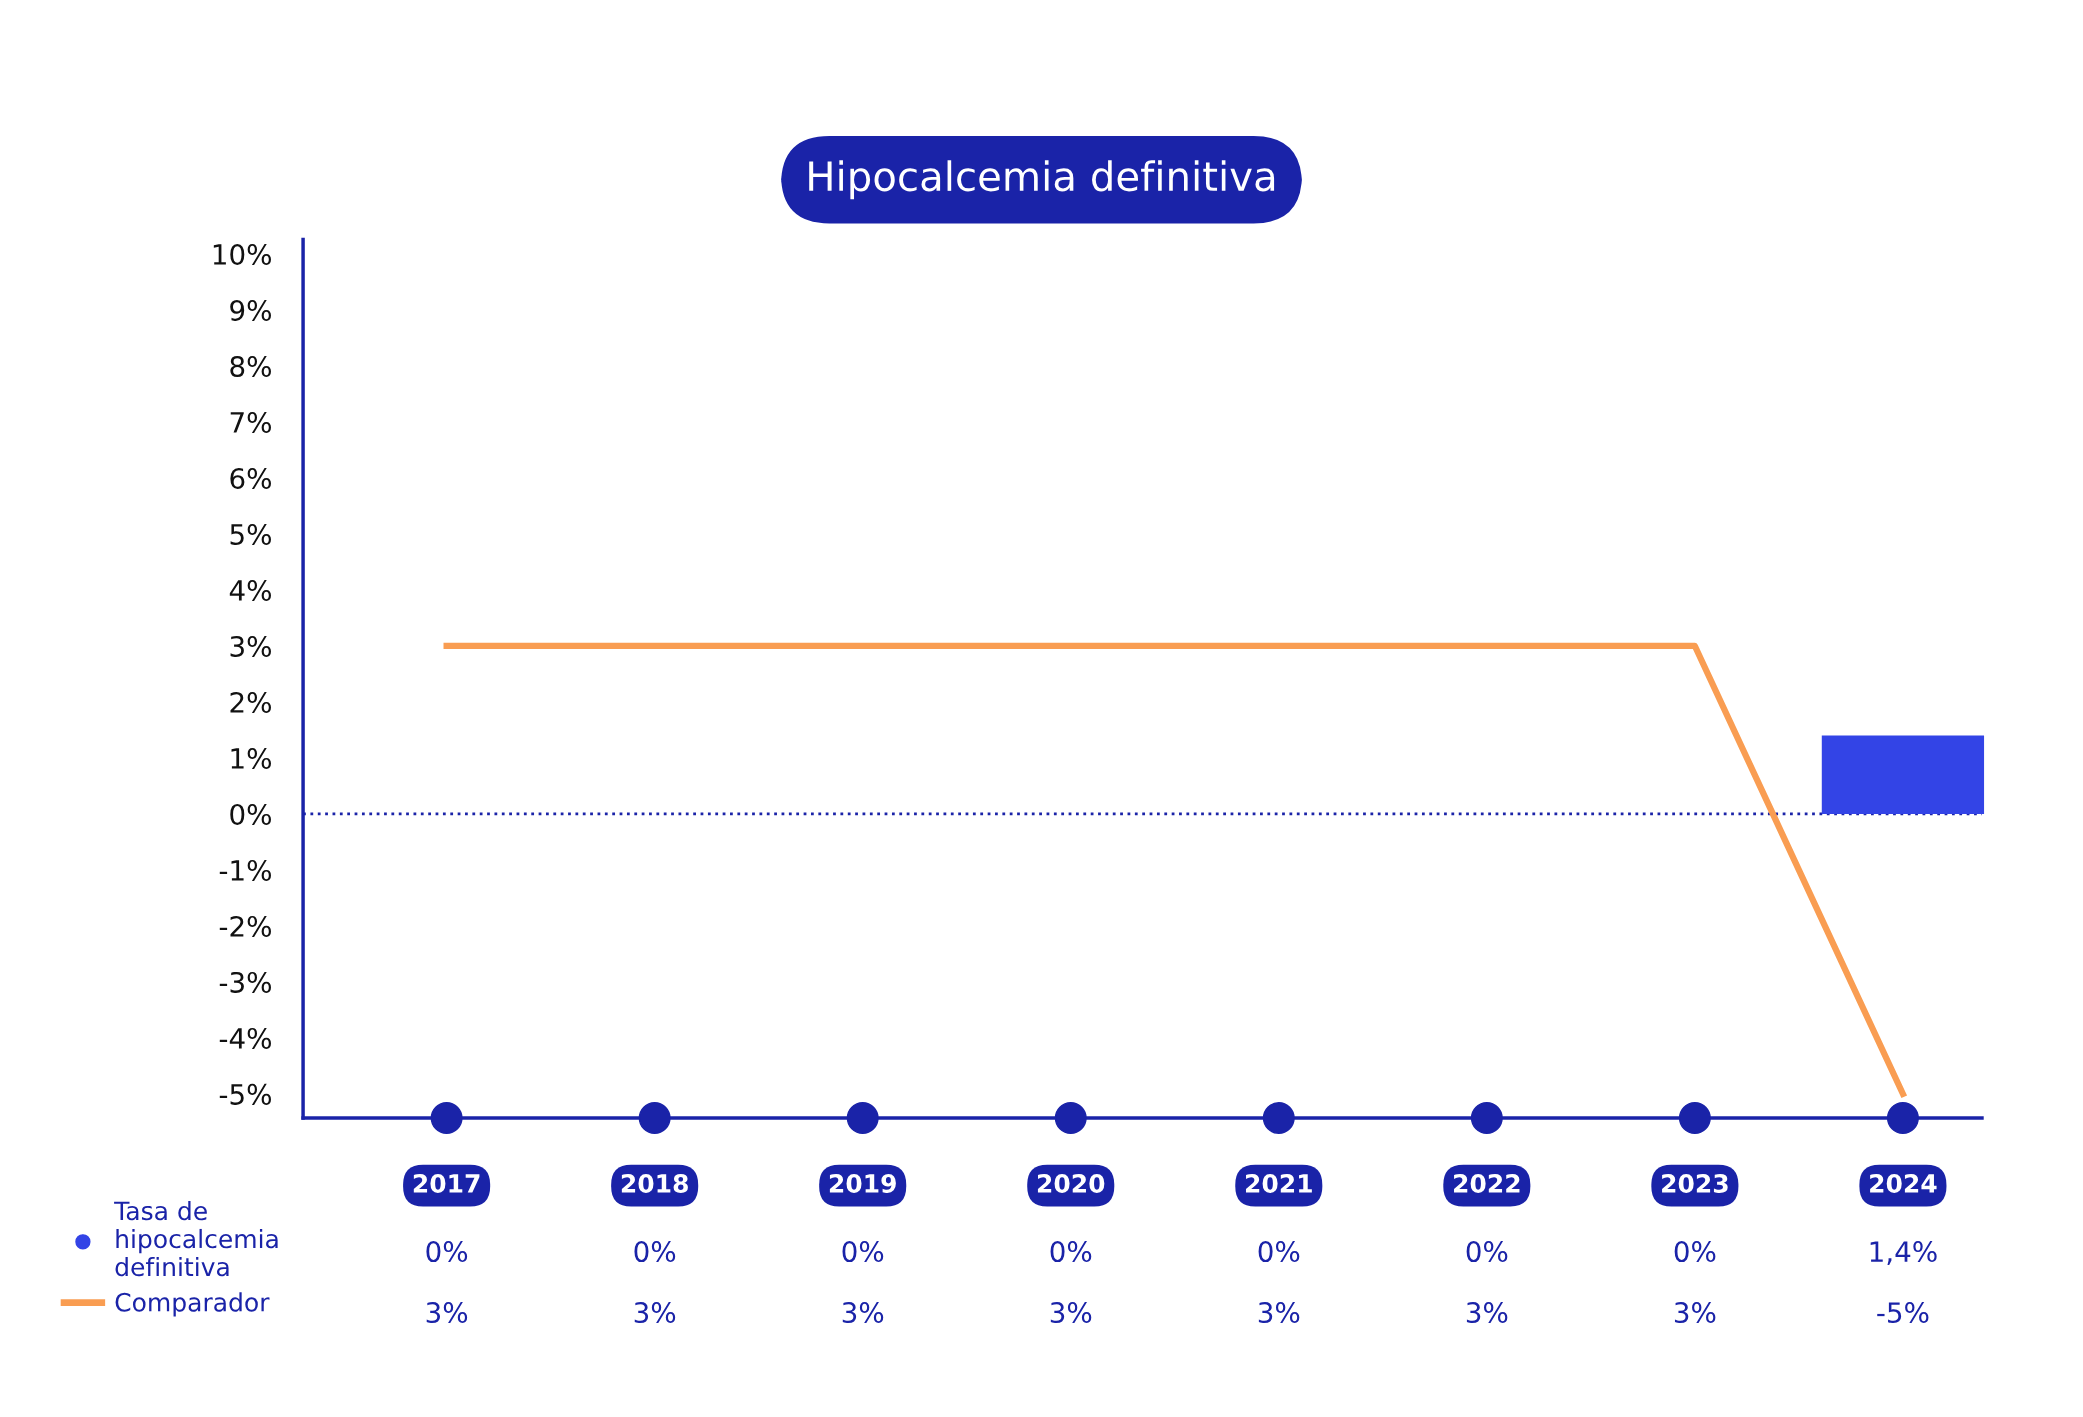 The height and width of the screenshot is (1417, 2083). Describe the element at coordinates (1487, 1183) in the screenshot. I see `x-tick-label: 2022` at that location.